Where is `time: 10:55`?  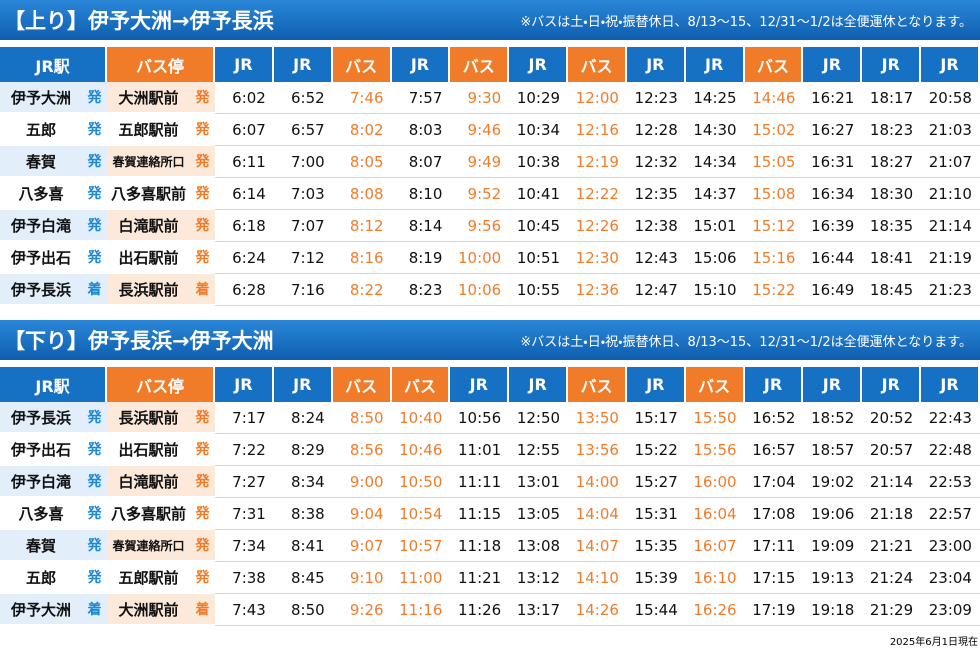
time: 10:55 is located at coordinates (539, 290).